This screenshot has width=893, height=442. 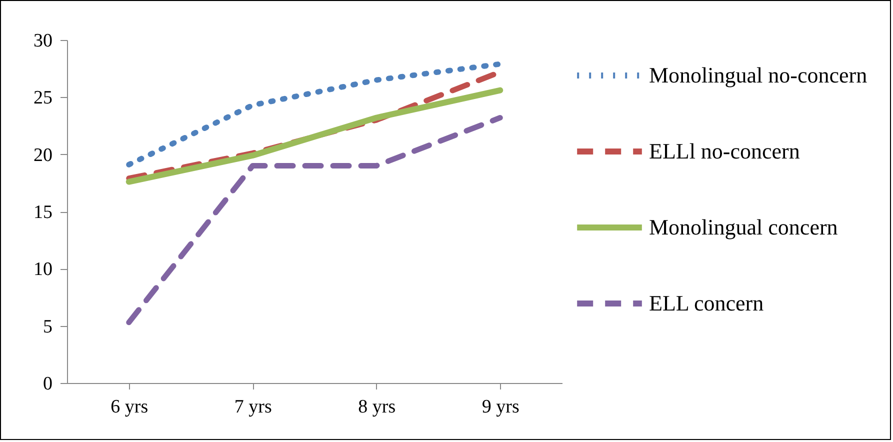 I want to click on y-tick-label: 30, so click(x=43, y=41).